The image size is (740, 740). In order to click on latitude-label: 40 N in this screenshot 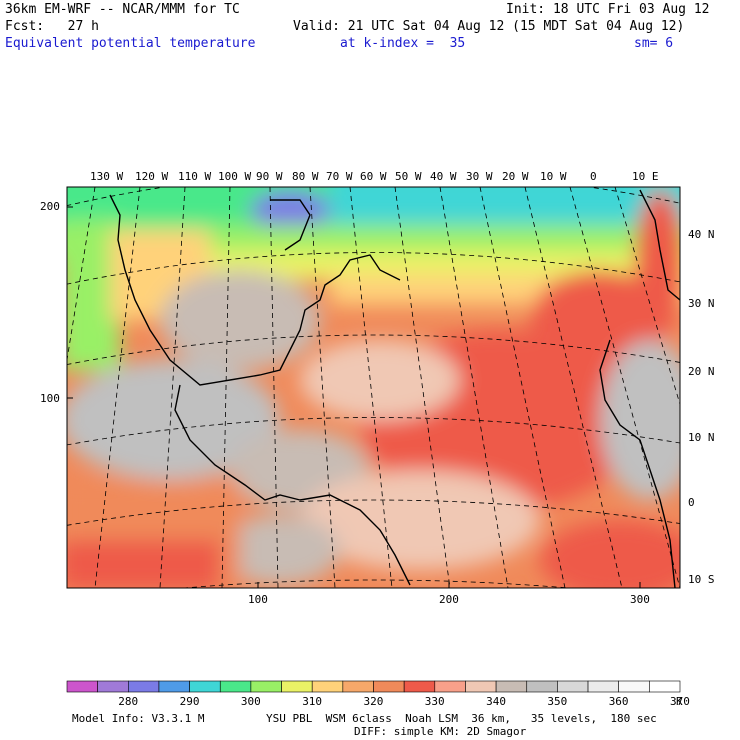, I will do `click(701, 234)`.